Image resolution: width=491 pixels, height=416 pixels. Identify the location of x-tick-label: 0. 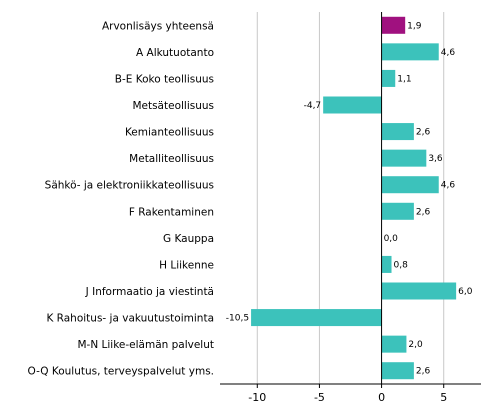
(381, 397).